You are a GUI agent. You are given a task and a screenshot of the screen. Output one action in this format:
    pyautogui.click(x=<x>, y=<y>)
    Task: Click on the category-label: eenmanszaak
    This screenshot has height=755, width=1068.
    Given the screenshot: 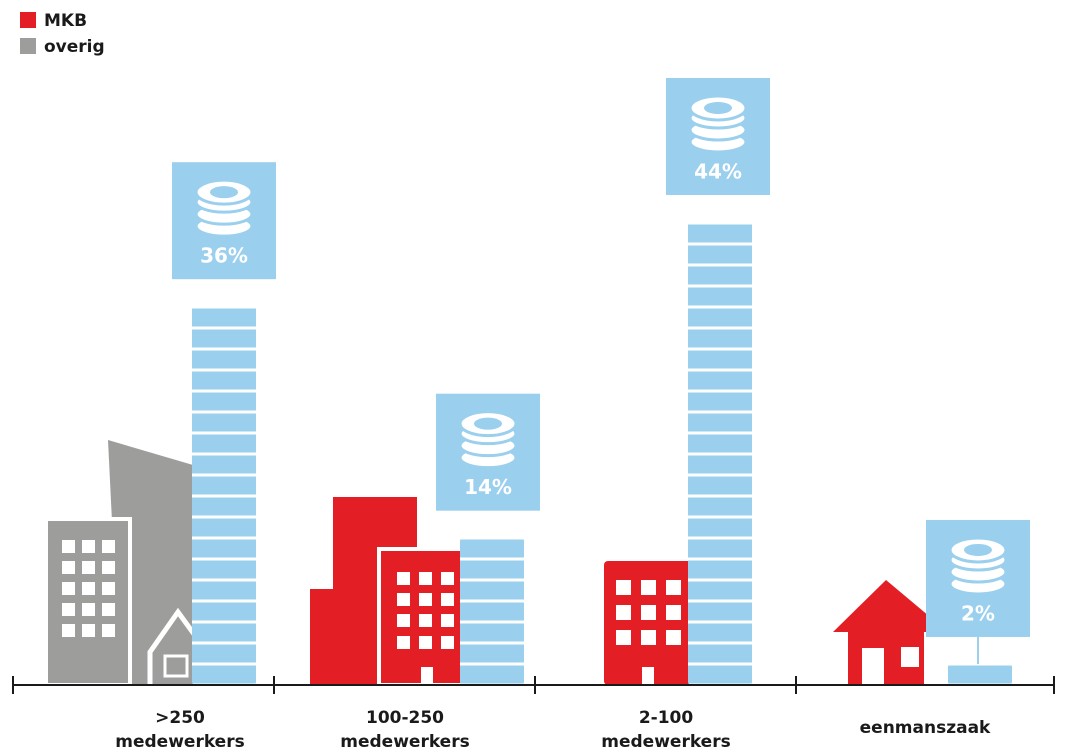 What is the action you would take?
    pyautogui.click(x=925, y=728)
    